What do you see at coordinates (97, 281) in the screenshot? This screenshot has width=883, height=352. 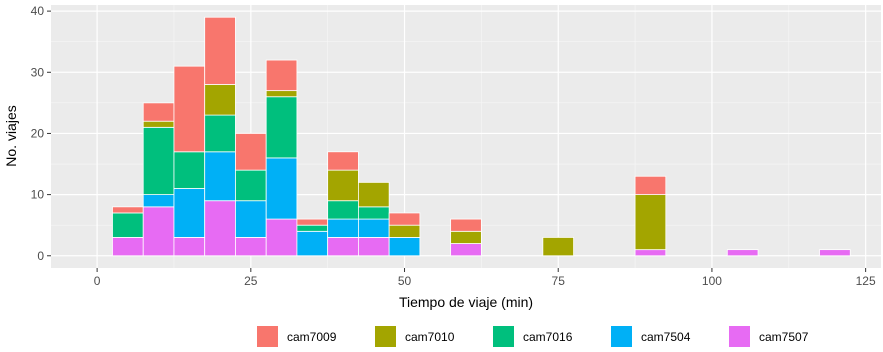 I see `x-tick-label: 0` at bounding box center [97, 281].